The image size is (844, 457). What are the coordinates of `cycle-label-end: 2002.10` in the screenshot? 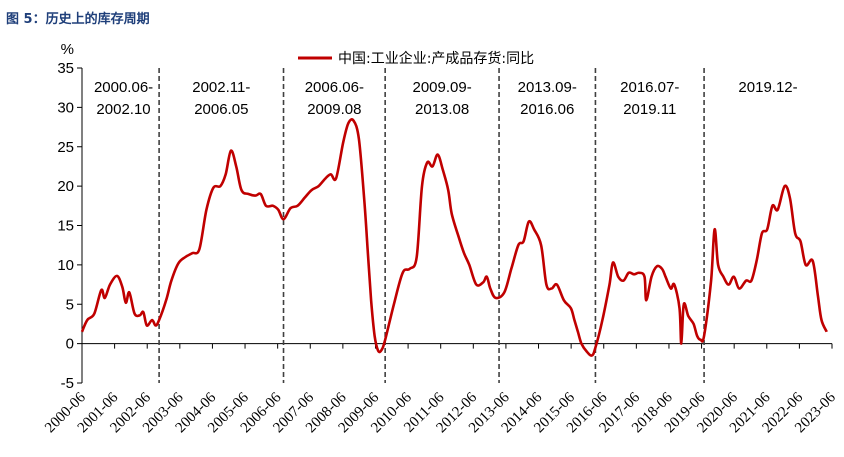 It's located at (123, 109).